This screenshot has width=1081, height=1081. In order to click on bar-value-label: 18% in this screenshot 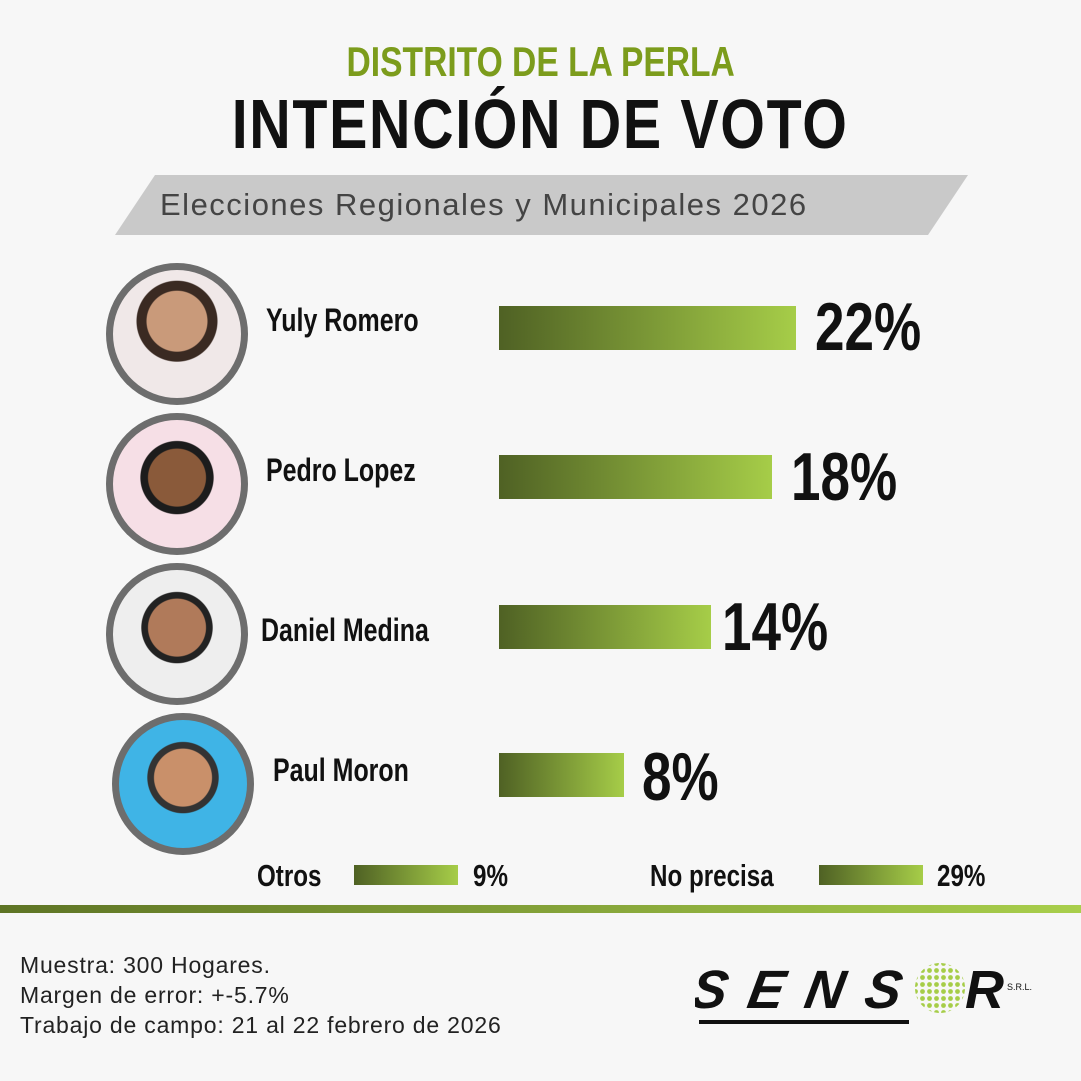, I will do `click(844, 477)`.